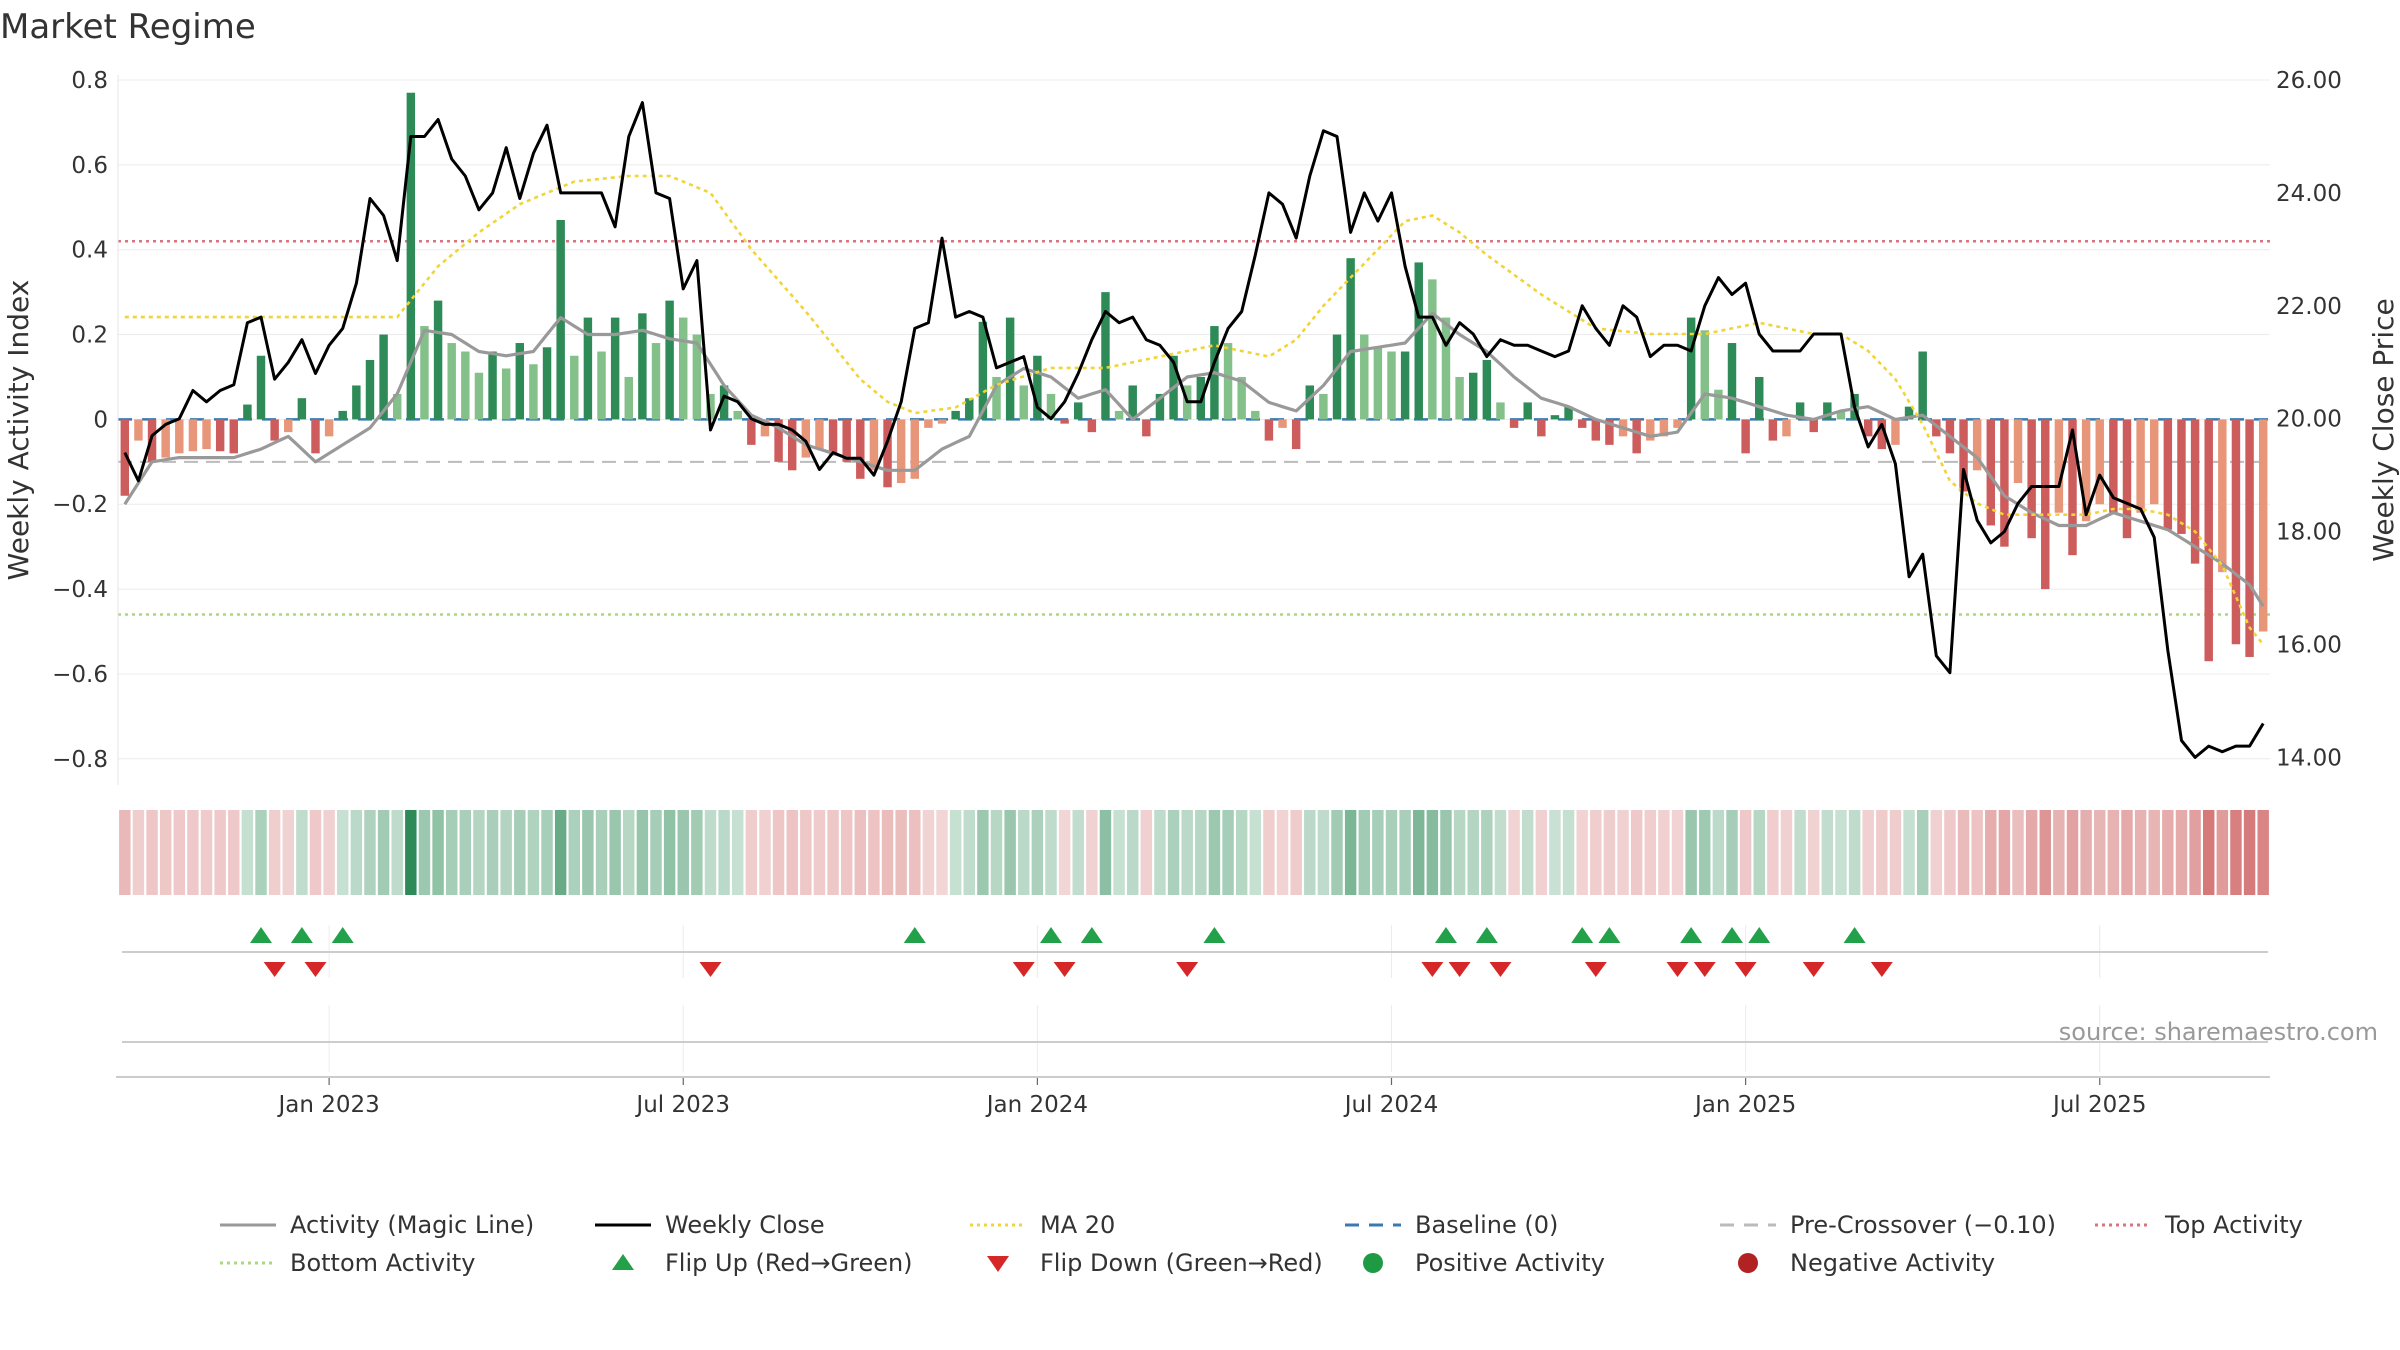  What do you see at coordinates (412, 1225) in the screenshot?
I see `legend-label: Activity (Magic Line)` at bounding box center [412, 1225].